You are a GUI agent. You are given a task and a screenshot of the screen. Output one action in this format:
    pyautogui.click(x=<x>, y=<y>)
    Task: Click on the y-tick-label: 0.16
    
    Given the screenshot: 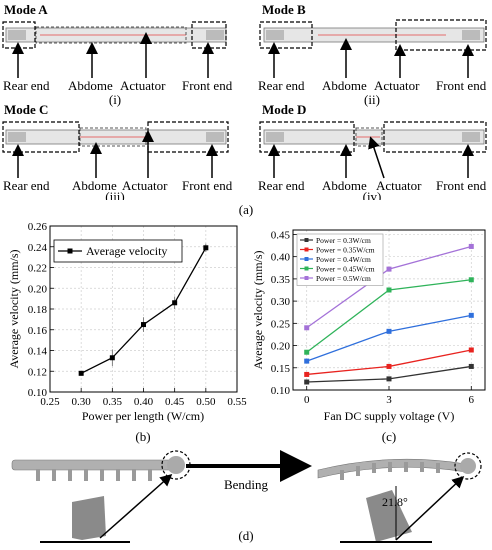 What is the action you would take?
    pyautogui.click(x=38, y=331)
    